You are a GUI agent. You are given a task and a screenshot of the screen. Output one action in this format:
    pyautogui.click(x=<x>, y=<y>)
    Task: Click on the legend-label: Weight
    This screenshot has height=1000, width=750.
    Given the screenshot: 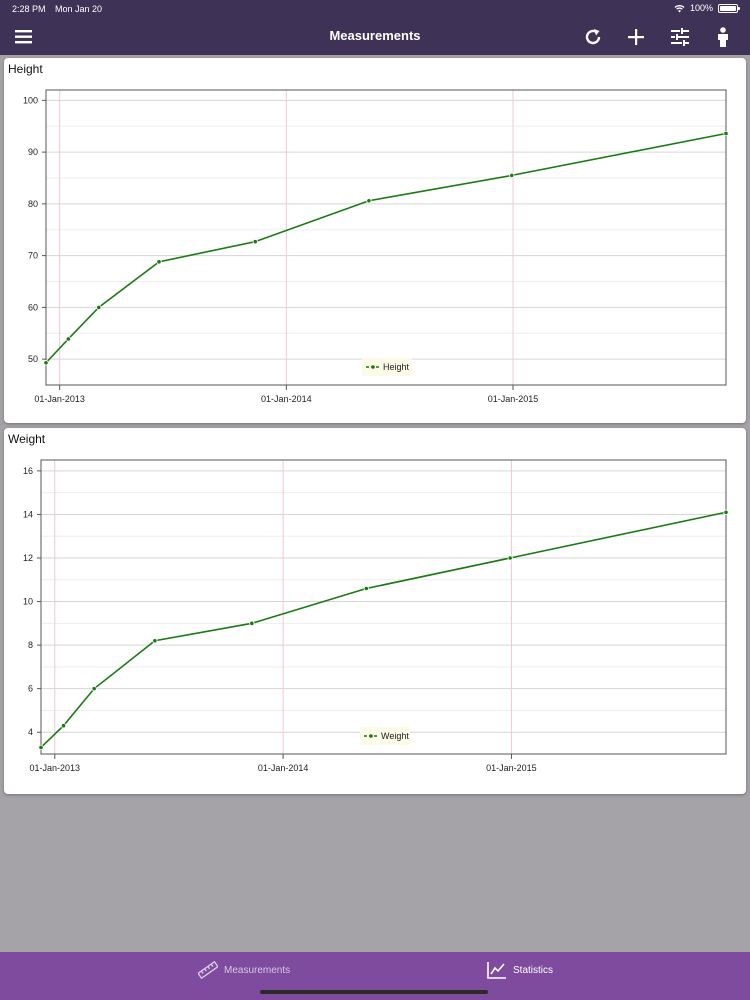 What is the action you would take?
    pyautogui.click(x=395, y=736)
    